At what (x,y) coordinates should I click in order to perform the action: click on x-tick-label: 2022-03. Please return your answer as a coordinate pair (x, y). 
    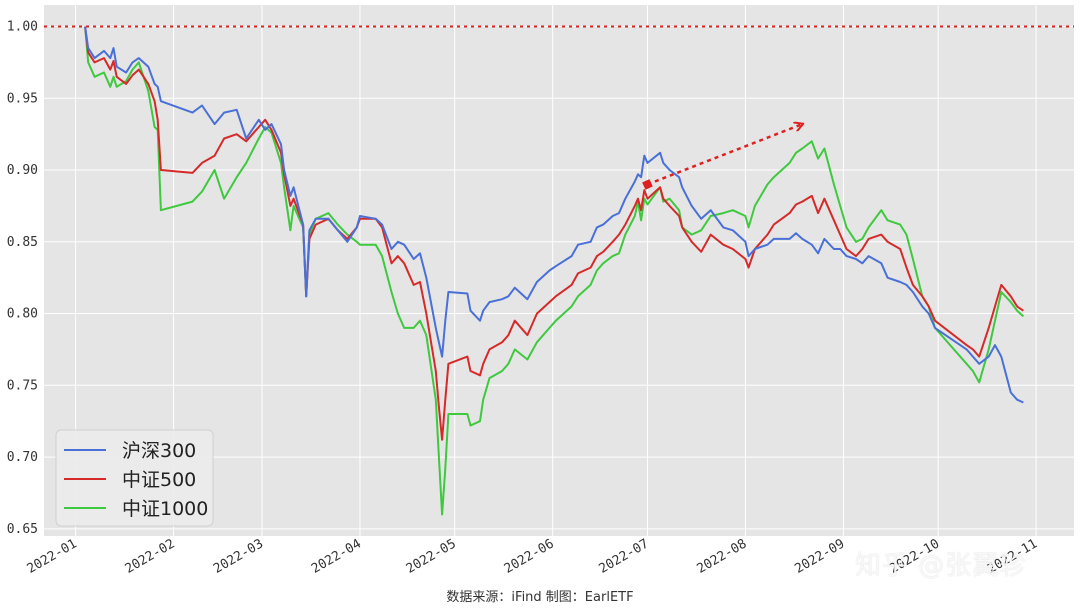
    Looking at the image, I should click on (238, 556).